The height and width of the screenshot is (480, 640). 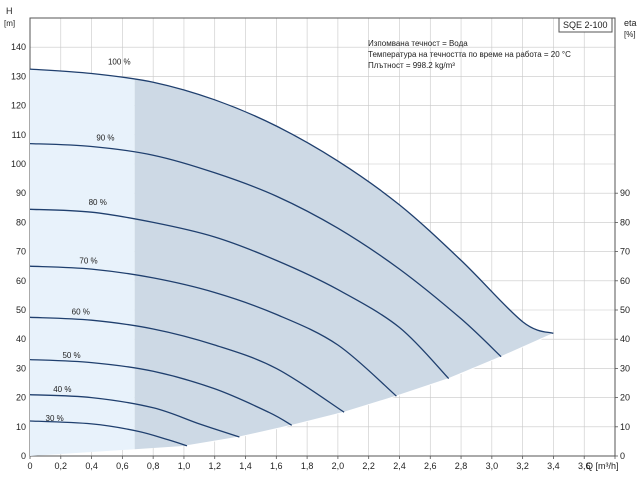 I want to click on y-tick-label-right: 40, so click(x=625, y=339).